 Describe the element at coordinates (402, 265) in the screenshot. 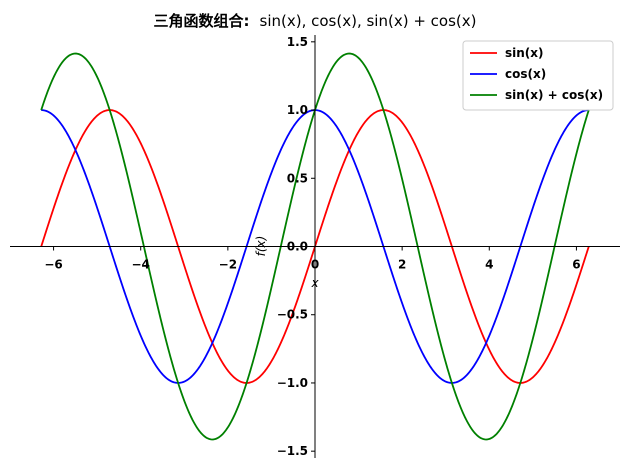

I see `x-tick-label: 2` at that location.